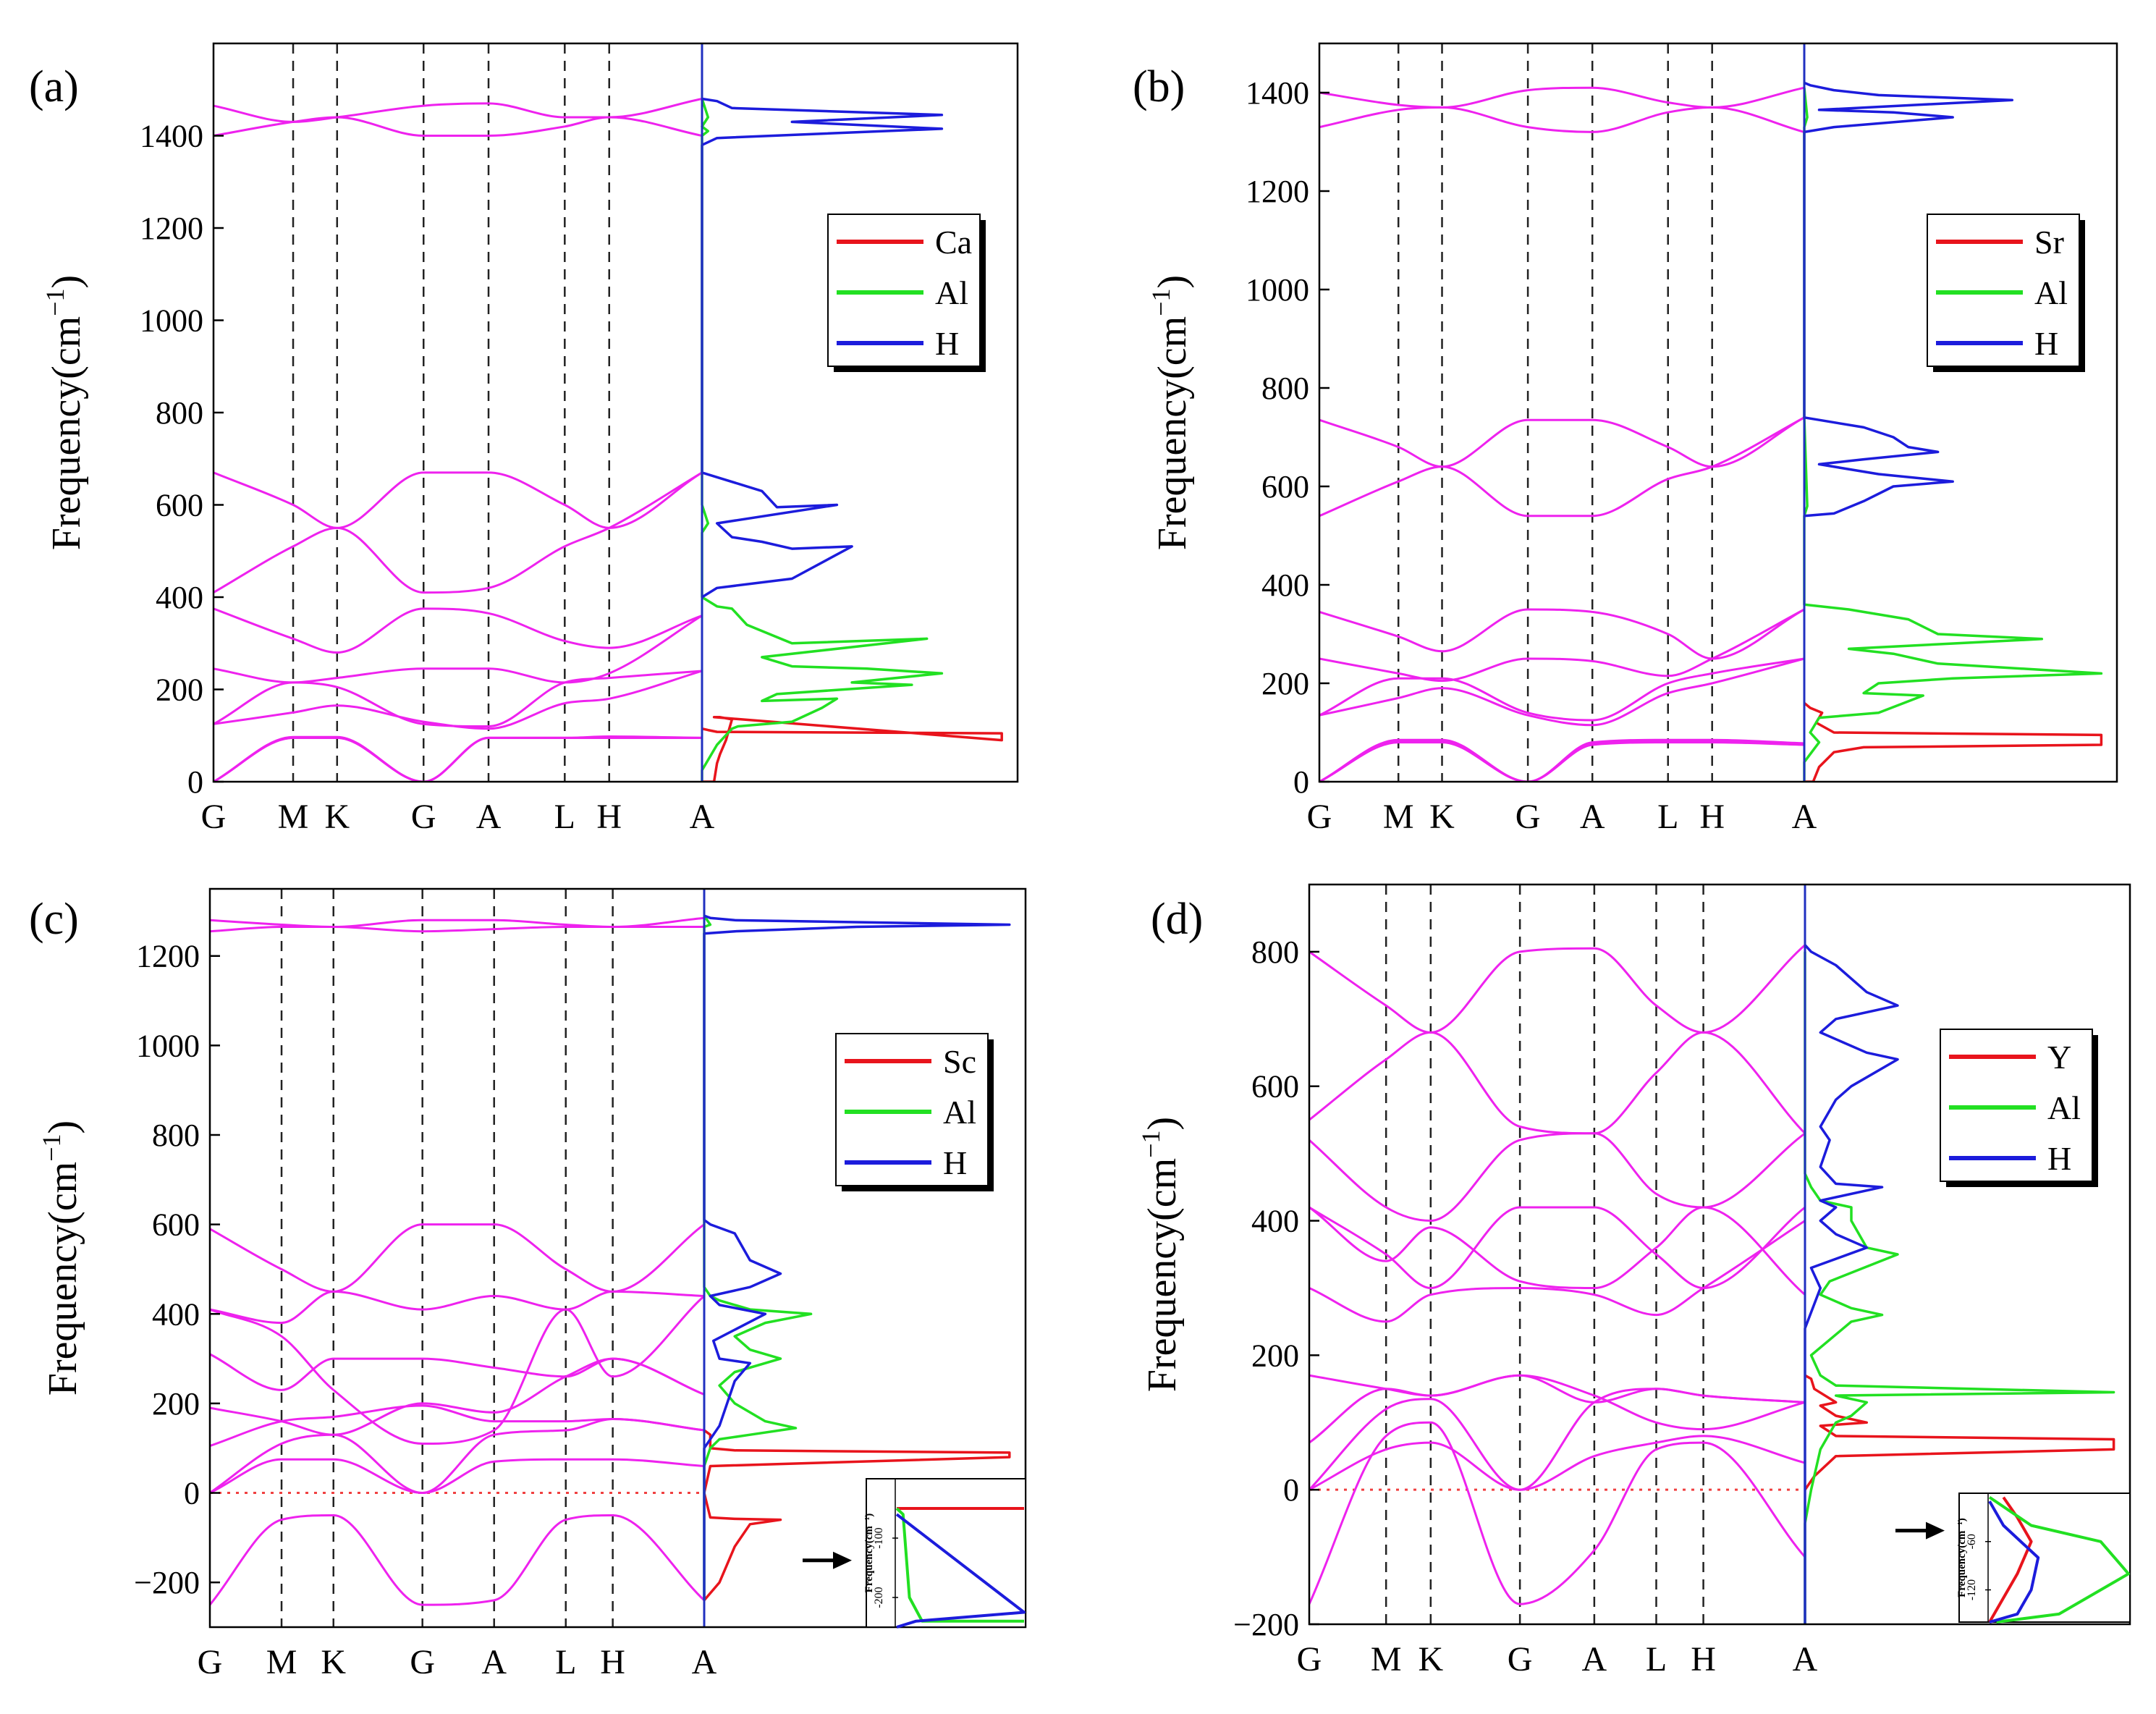  What do you see at coordinates (2049, 242) in the screenshot?
I see `legend-label-Sr: Sr` at bounding box center [2049, 242].